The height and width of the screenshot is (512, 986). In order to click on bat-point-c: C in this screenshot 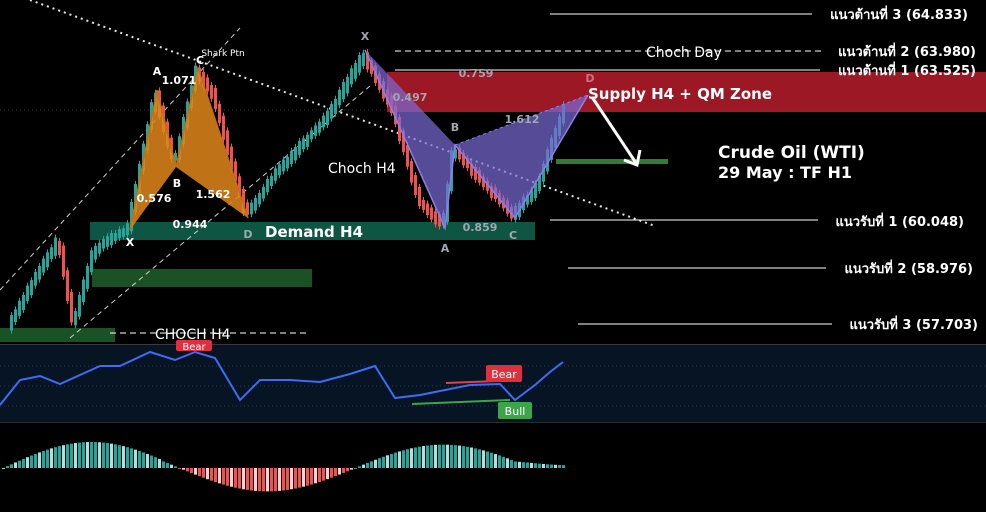, I will do `click(513, 235)`.